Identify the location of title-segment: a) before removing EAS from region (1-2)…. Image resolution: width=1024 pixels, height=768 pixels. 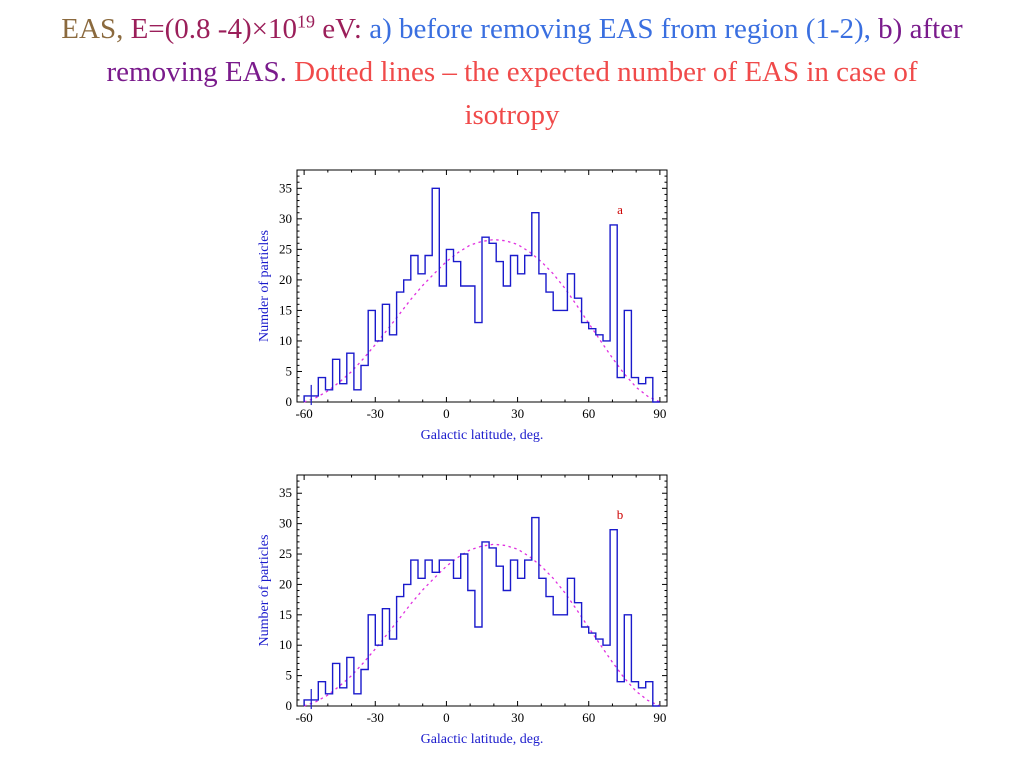
(624, 29).